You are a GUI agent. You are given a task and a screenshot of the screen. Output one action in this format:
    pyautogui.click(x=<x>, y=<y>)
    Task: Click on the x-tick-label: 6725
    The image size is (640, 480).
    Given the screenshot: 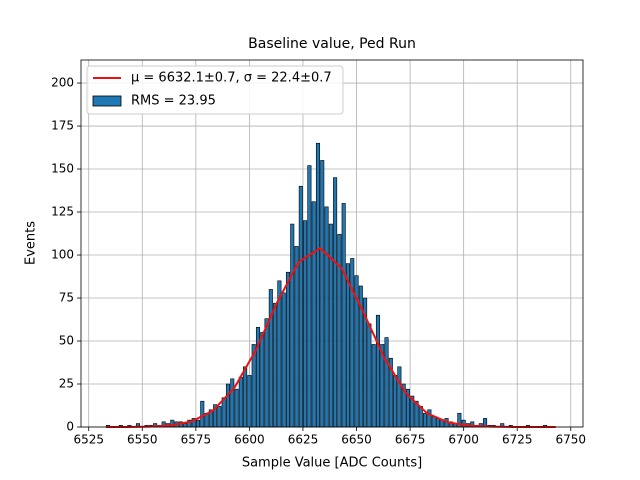 What is the action you would take?
    pyautogui.click(x=517, y=440)
    